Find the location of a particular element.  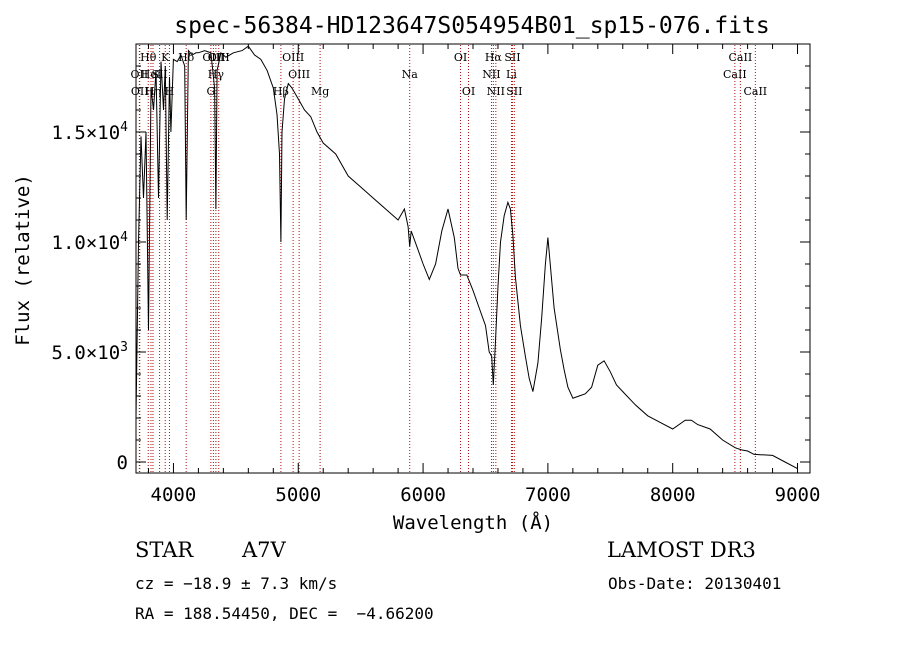

line-label: Hβ is located at coordinates (281, 91).